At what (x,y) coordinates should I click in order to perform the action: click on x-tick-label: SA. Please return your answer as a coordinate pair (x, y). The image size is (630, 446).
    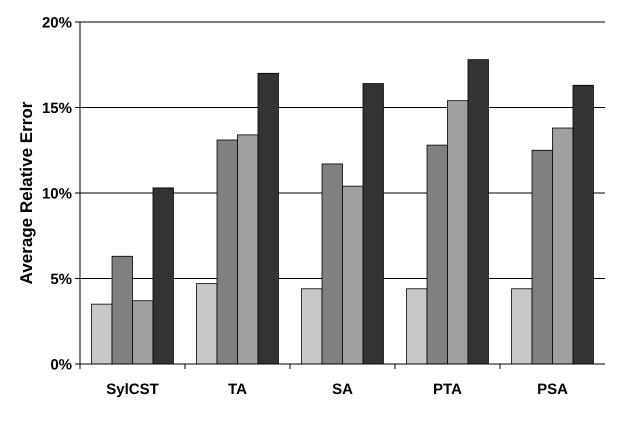
    Looking at the image, I should click on (343, 389).